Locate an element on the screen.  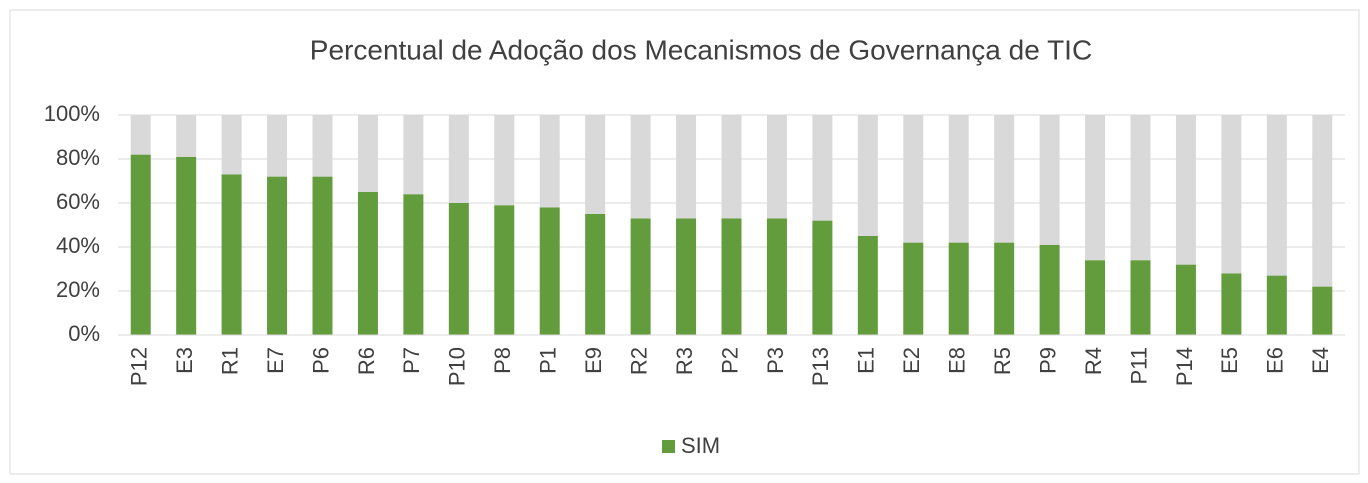
x-tick-label: E6 is located at coordinates (1275, 360).